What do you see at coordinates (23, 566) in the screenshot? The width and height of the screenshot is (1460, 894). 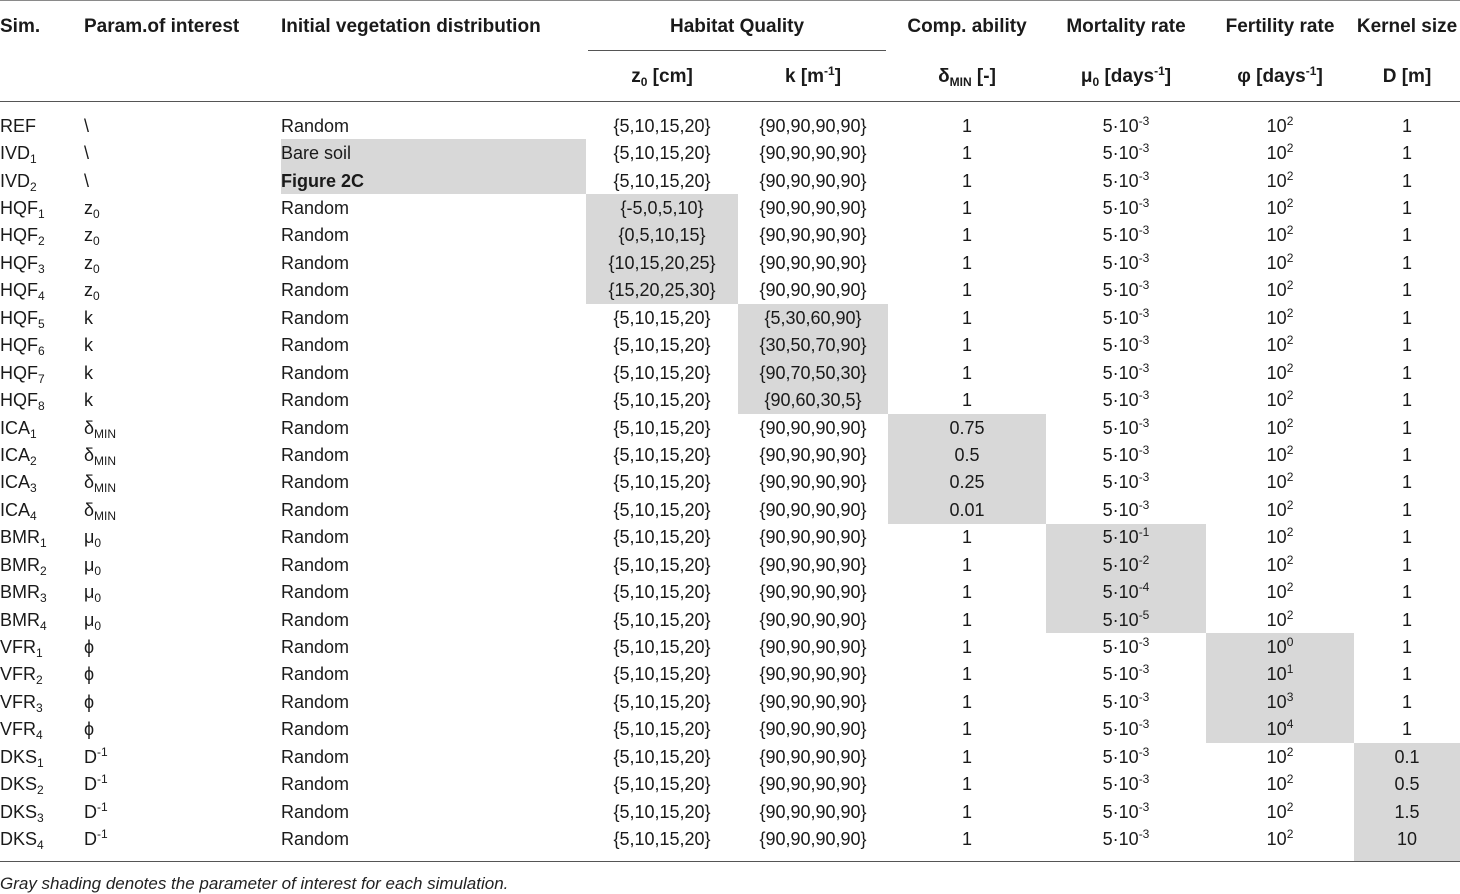 I see `cell-sim: BMR2` at bounding box center [23, 566].